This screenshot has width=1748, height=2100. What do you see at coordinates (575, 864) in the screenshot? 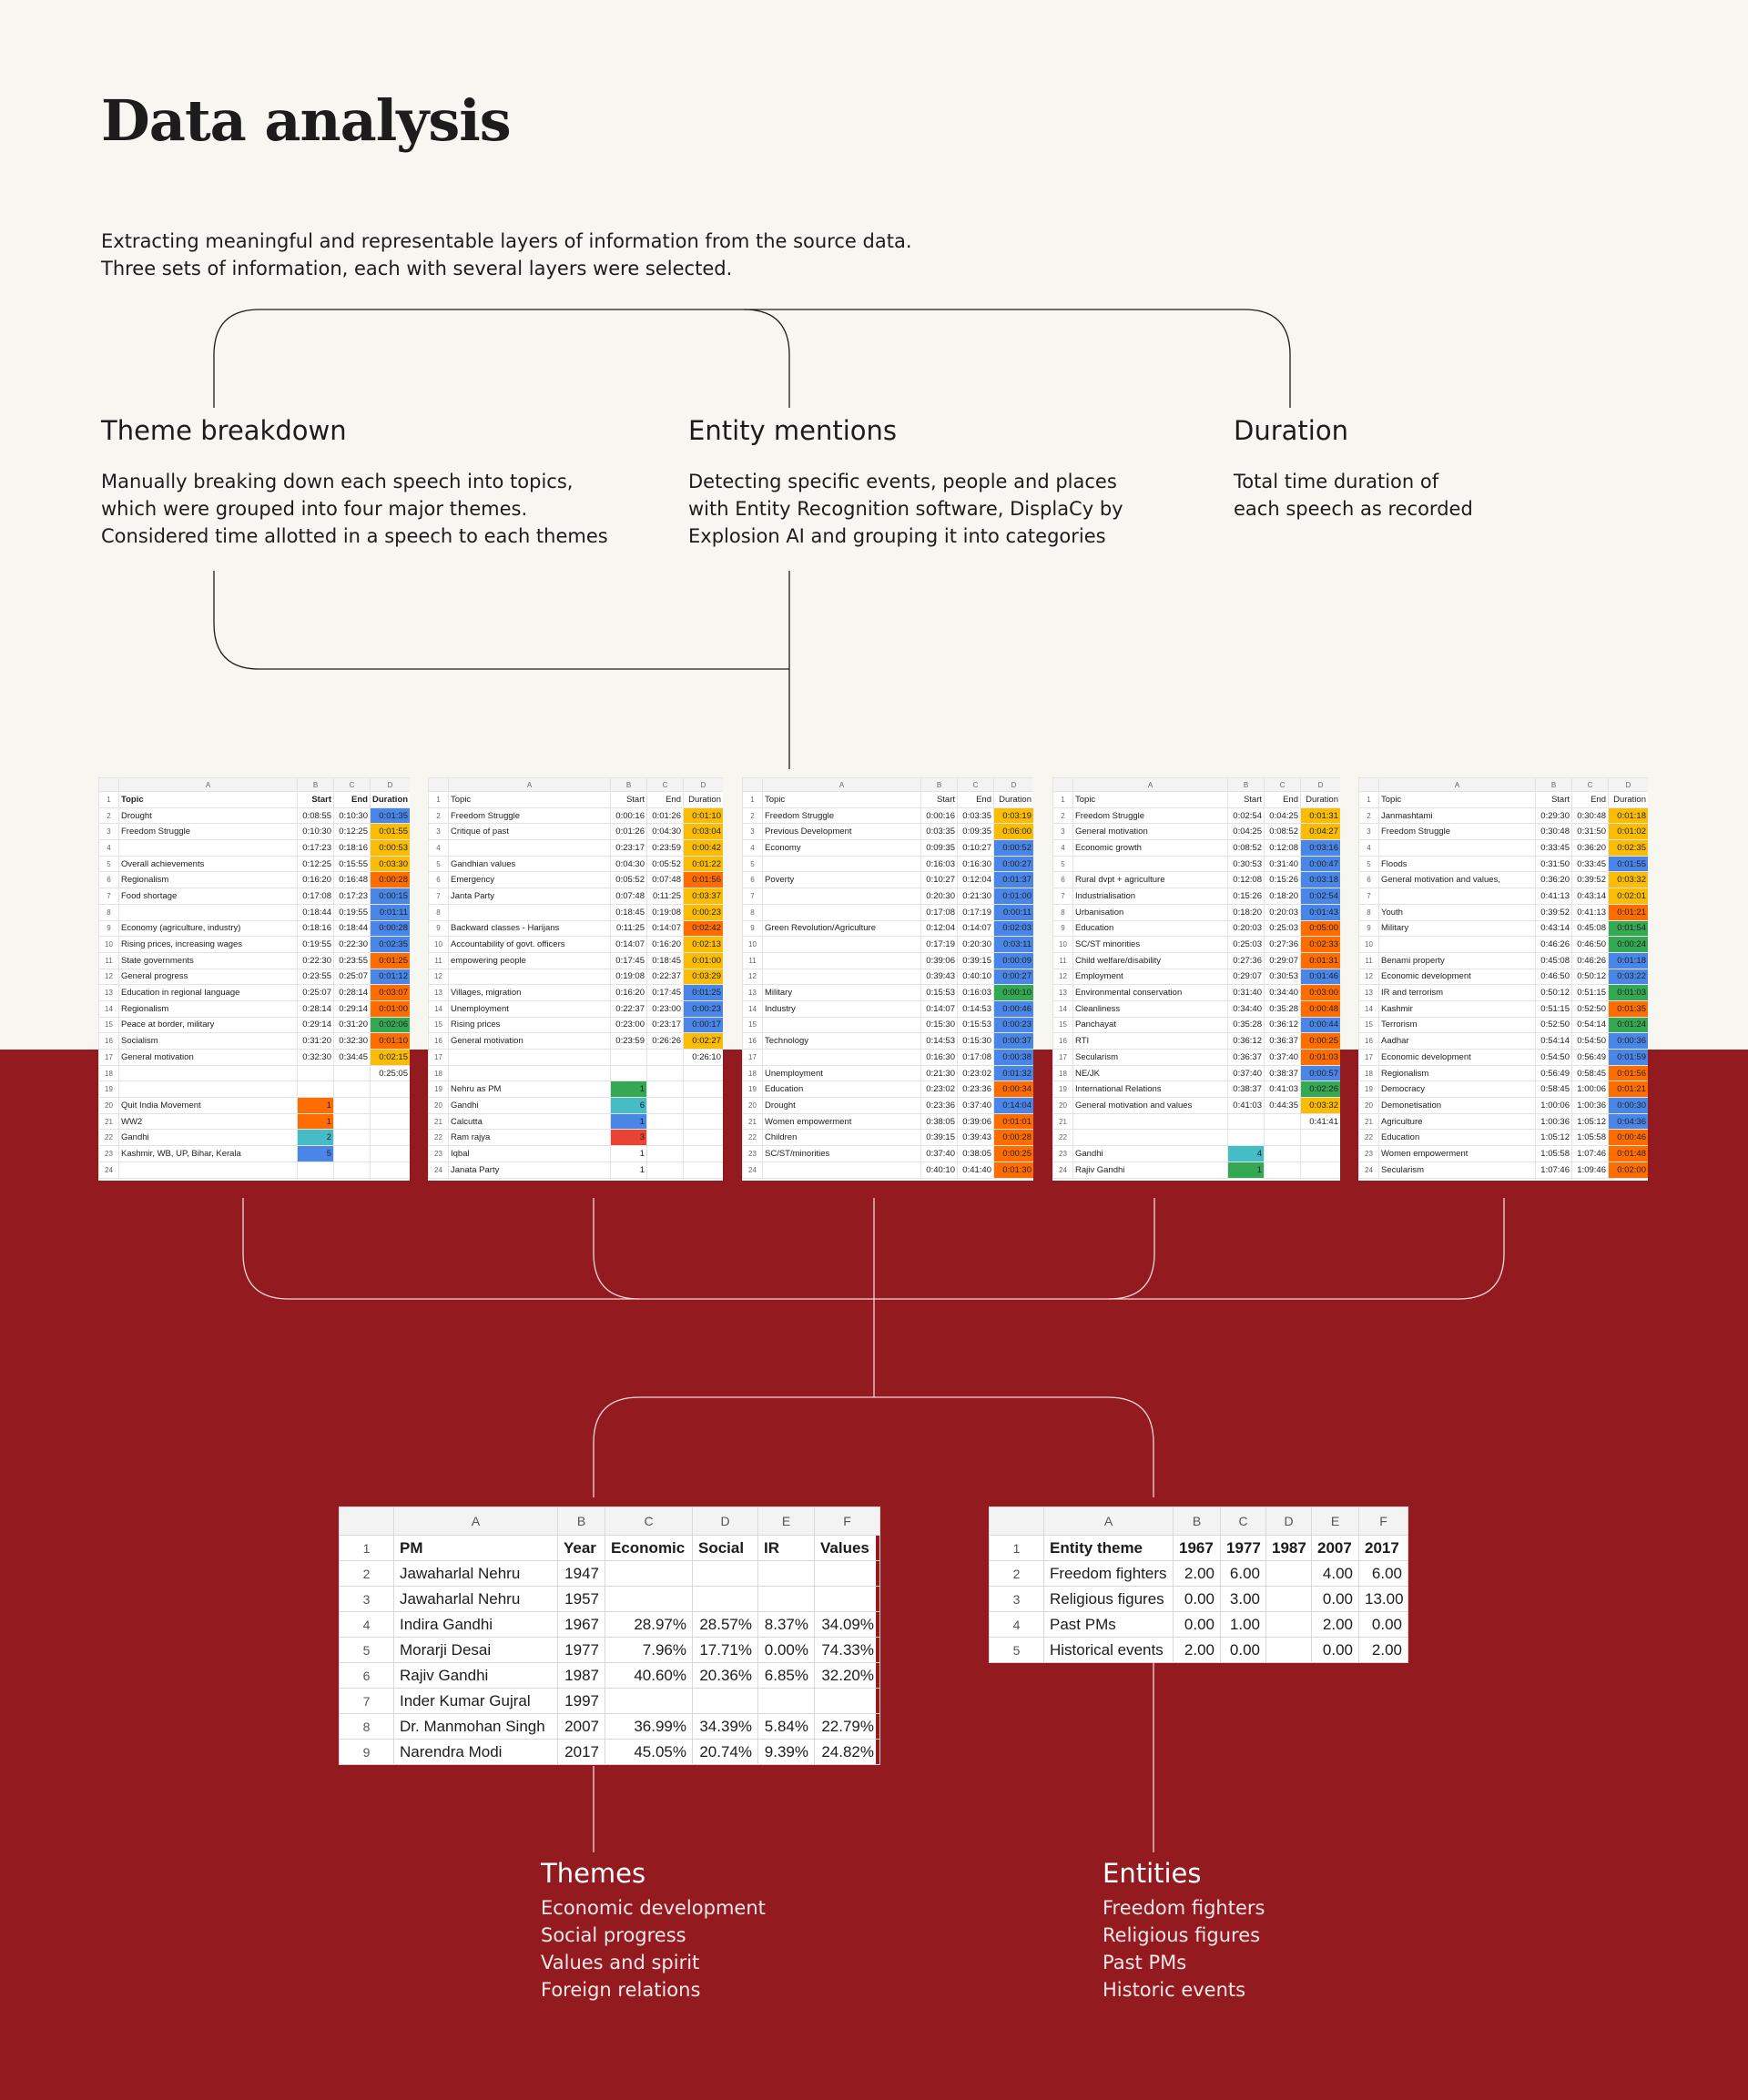
I see `sheet-row: 5 Gandhian values 0:04:30 0:05:52 0:01:22` at bounding box center [575, 864].